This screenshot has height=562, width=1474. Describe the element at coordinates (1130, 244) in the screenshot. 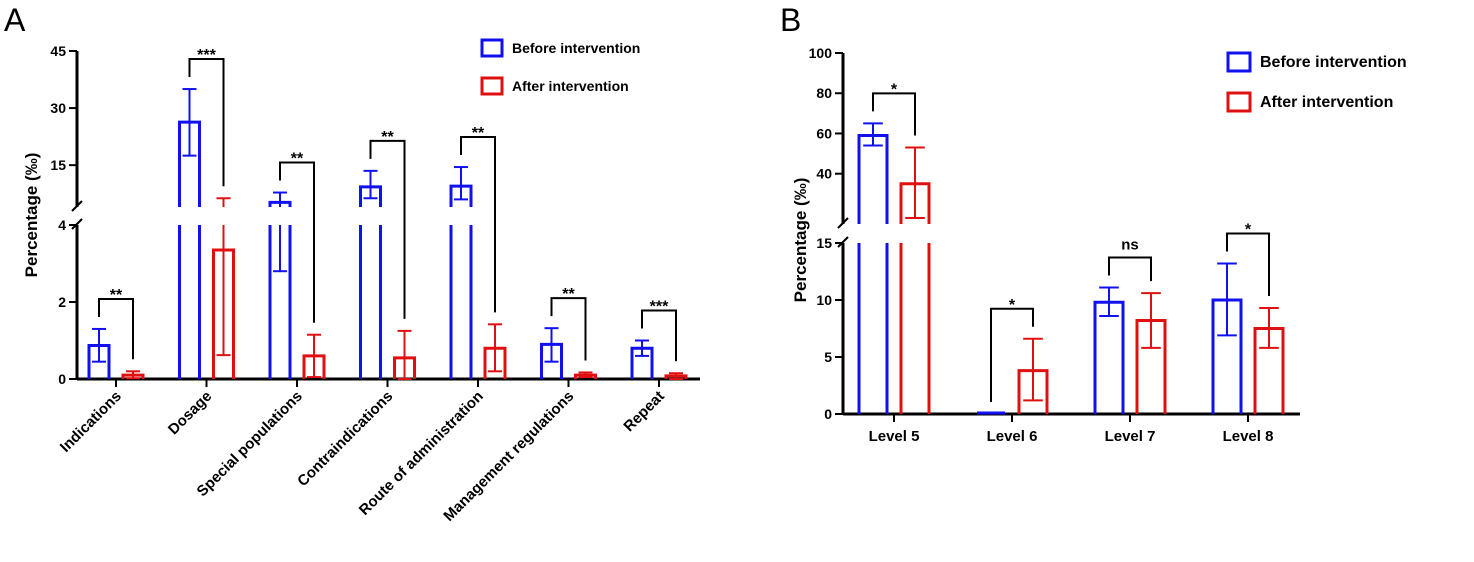

I see `significance-label: ns` at that location.